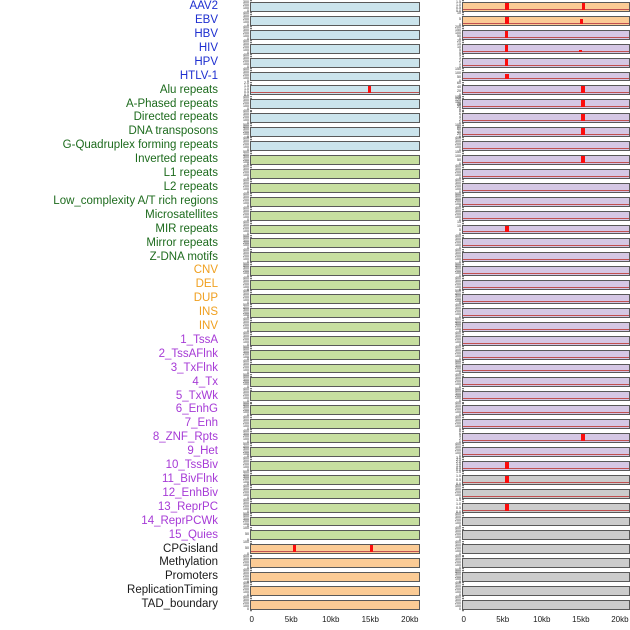 The width and height of the screenshot is (630, 630). Describe the element at coordinates (247, 291) in the screenshot. I see `y-axis-tick: 400` at that location.